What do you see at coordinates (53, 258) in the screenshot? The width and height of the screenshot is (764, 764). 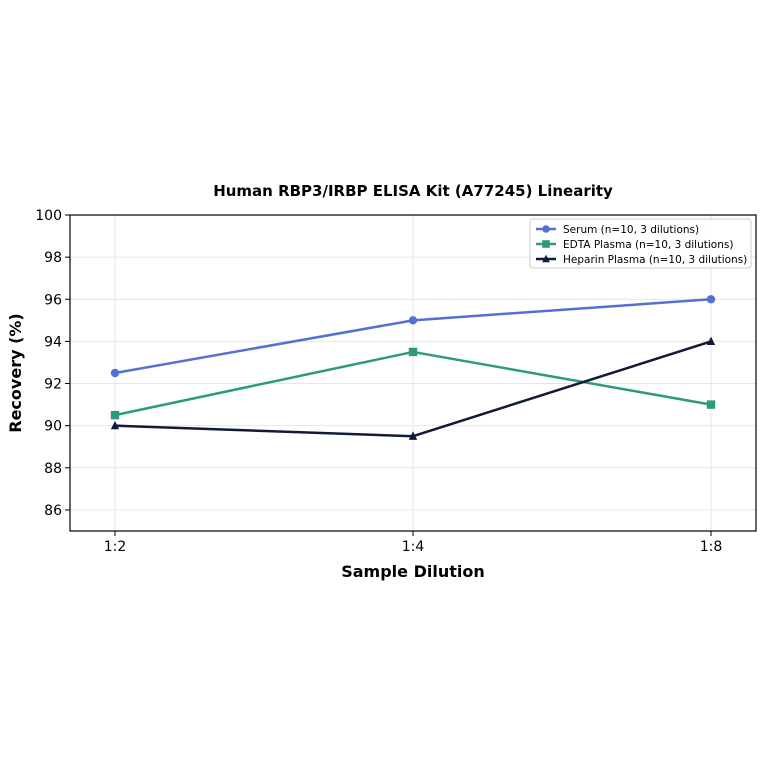 I see `y-tick-label: 98` at bounding box center [53, 258].